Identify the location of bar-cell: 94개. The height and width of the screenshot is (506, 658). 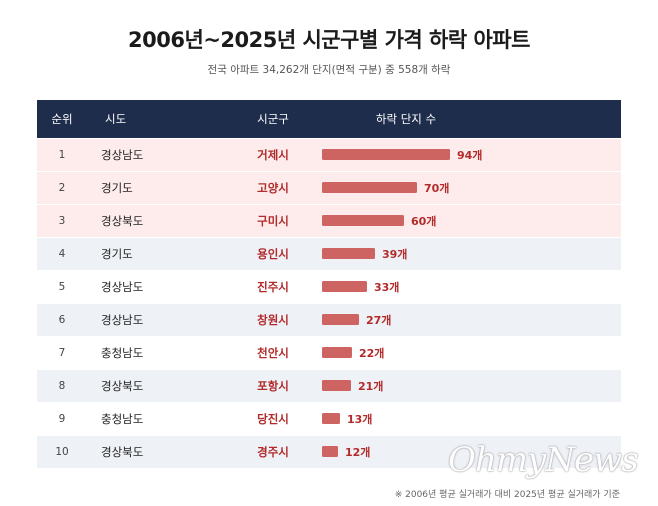
(471, 155).